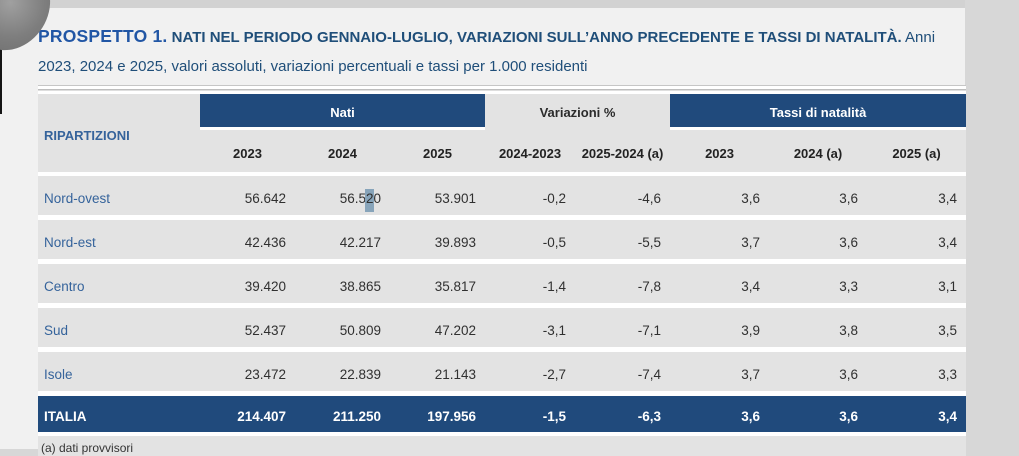 This screenshot has width=1019, height=456. I want to click on data-cell: -6,3, so click(623, 416).